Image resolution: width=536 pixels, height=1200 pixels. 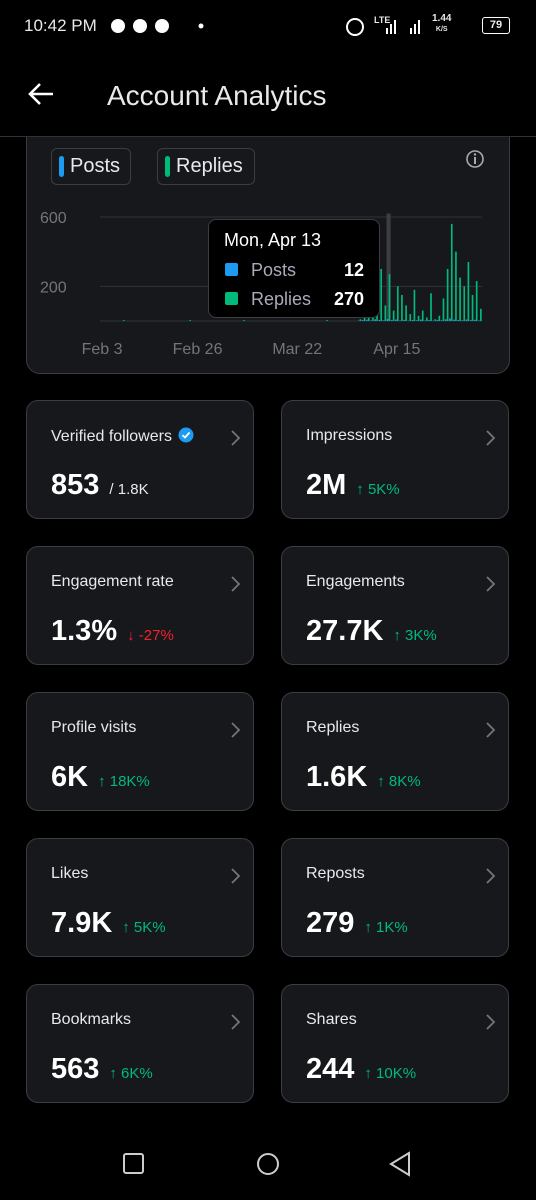 What do you see at coordinates (274, 270) in the screenshot?
I see `tooltip-label: Posts` at bounding box center [274, 270].